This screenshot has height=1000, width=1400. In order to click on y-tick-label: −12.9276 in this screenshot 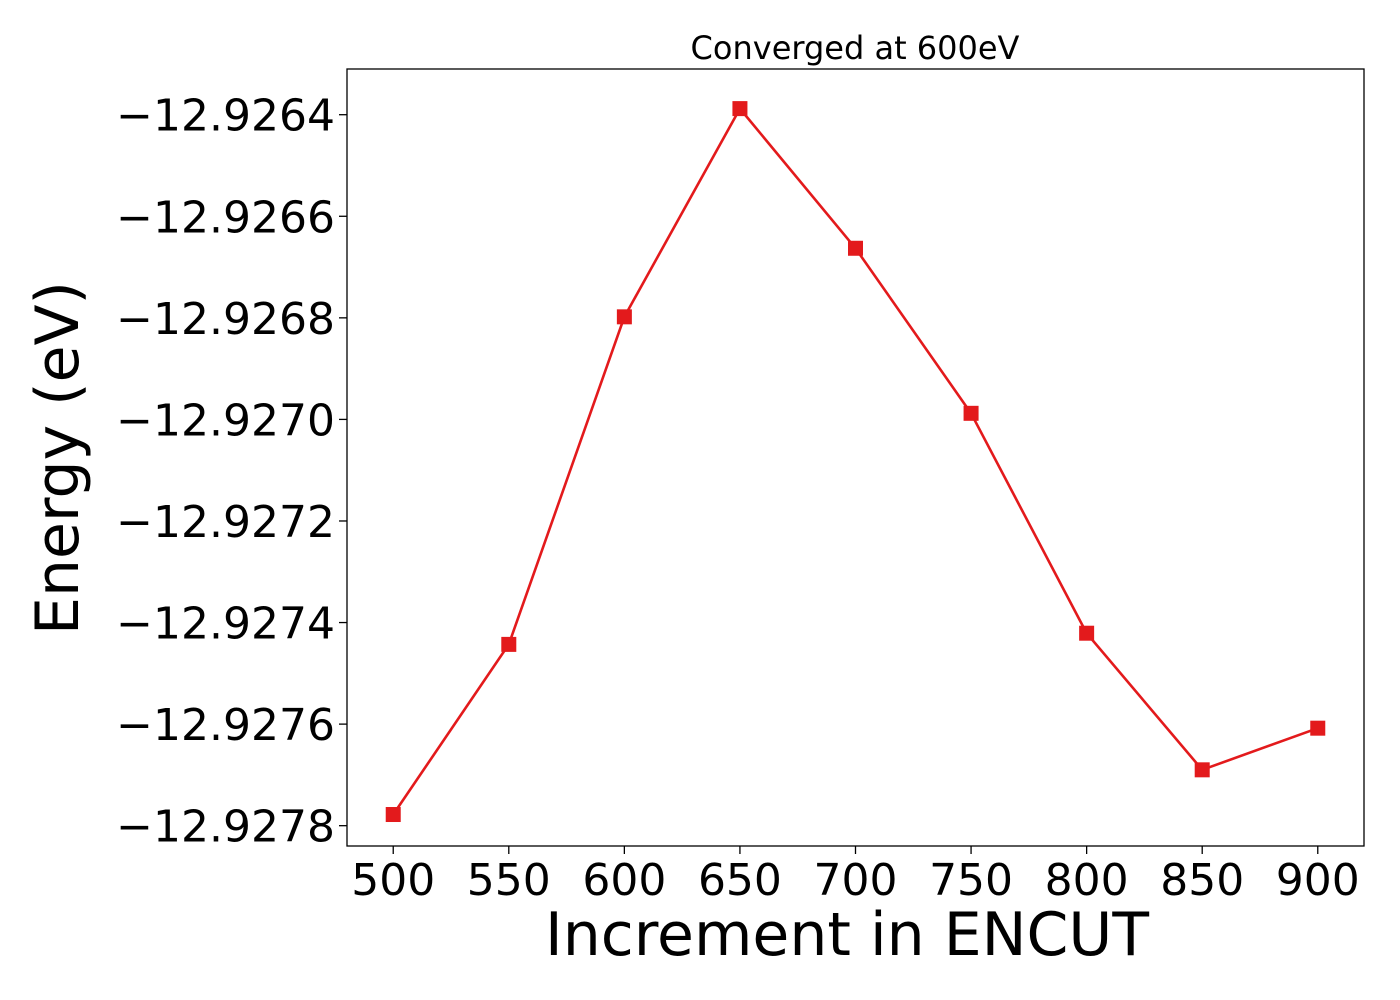, I will do `click(225, 725)`.